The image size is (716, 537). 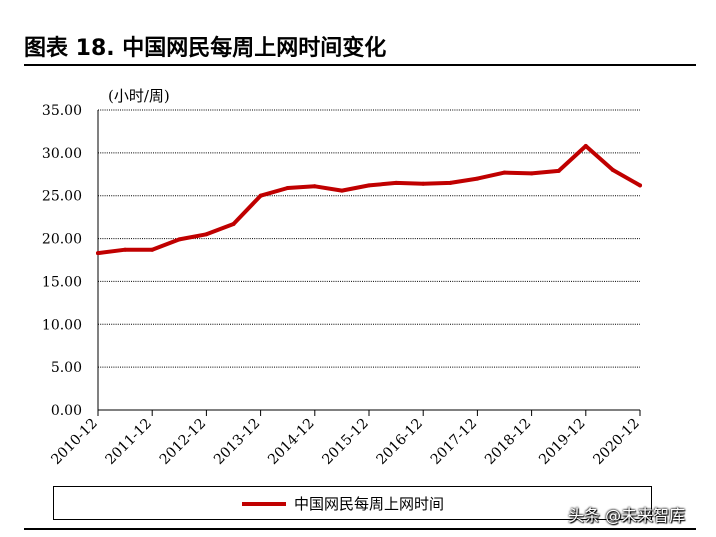 I want to click on y-unit-label: (小时/周), so click(x=139, y=96).